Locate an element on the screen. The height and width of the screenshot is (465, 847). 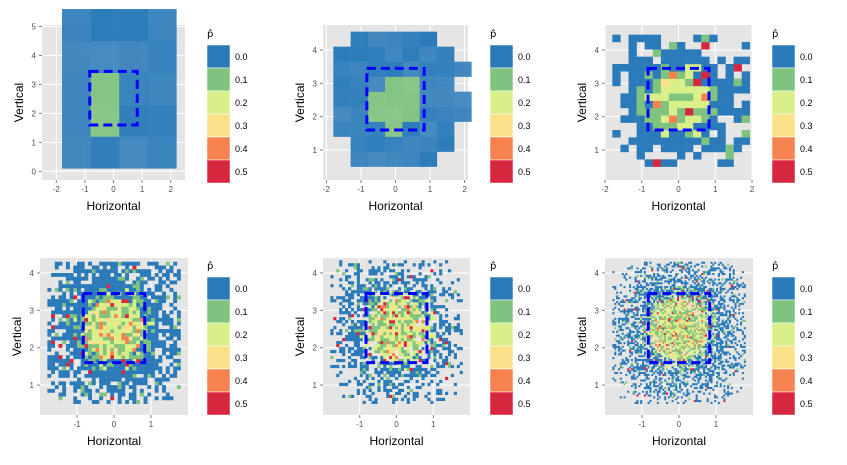
legend-label: 0.1 is located at coordinates (241, 312).